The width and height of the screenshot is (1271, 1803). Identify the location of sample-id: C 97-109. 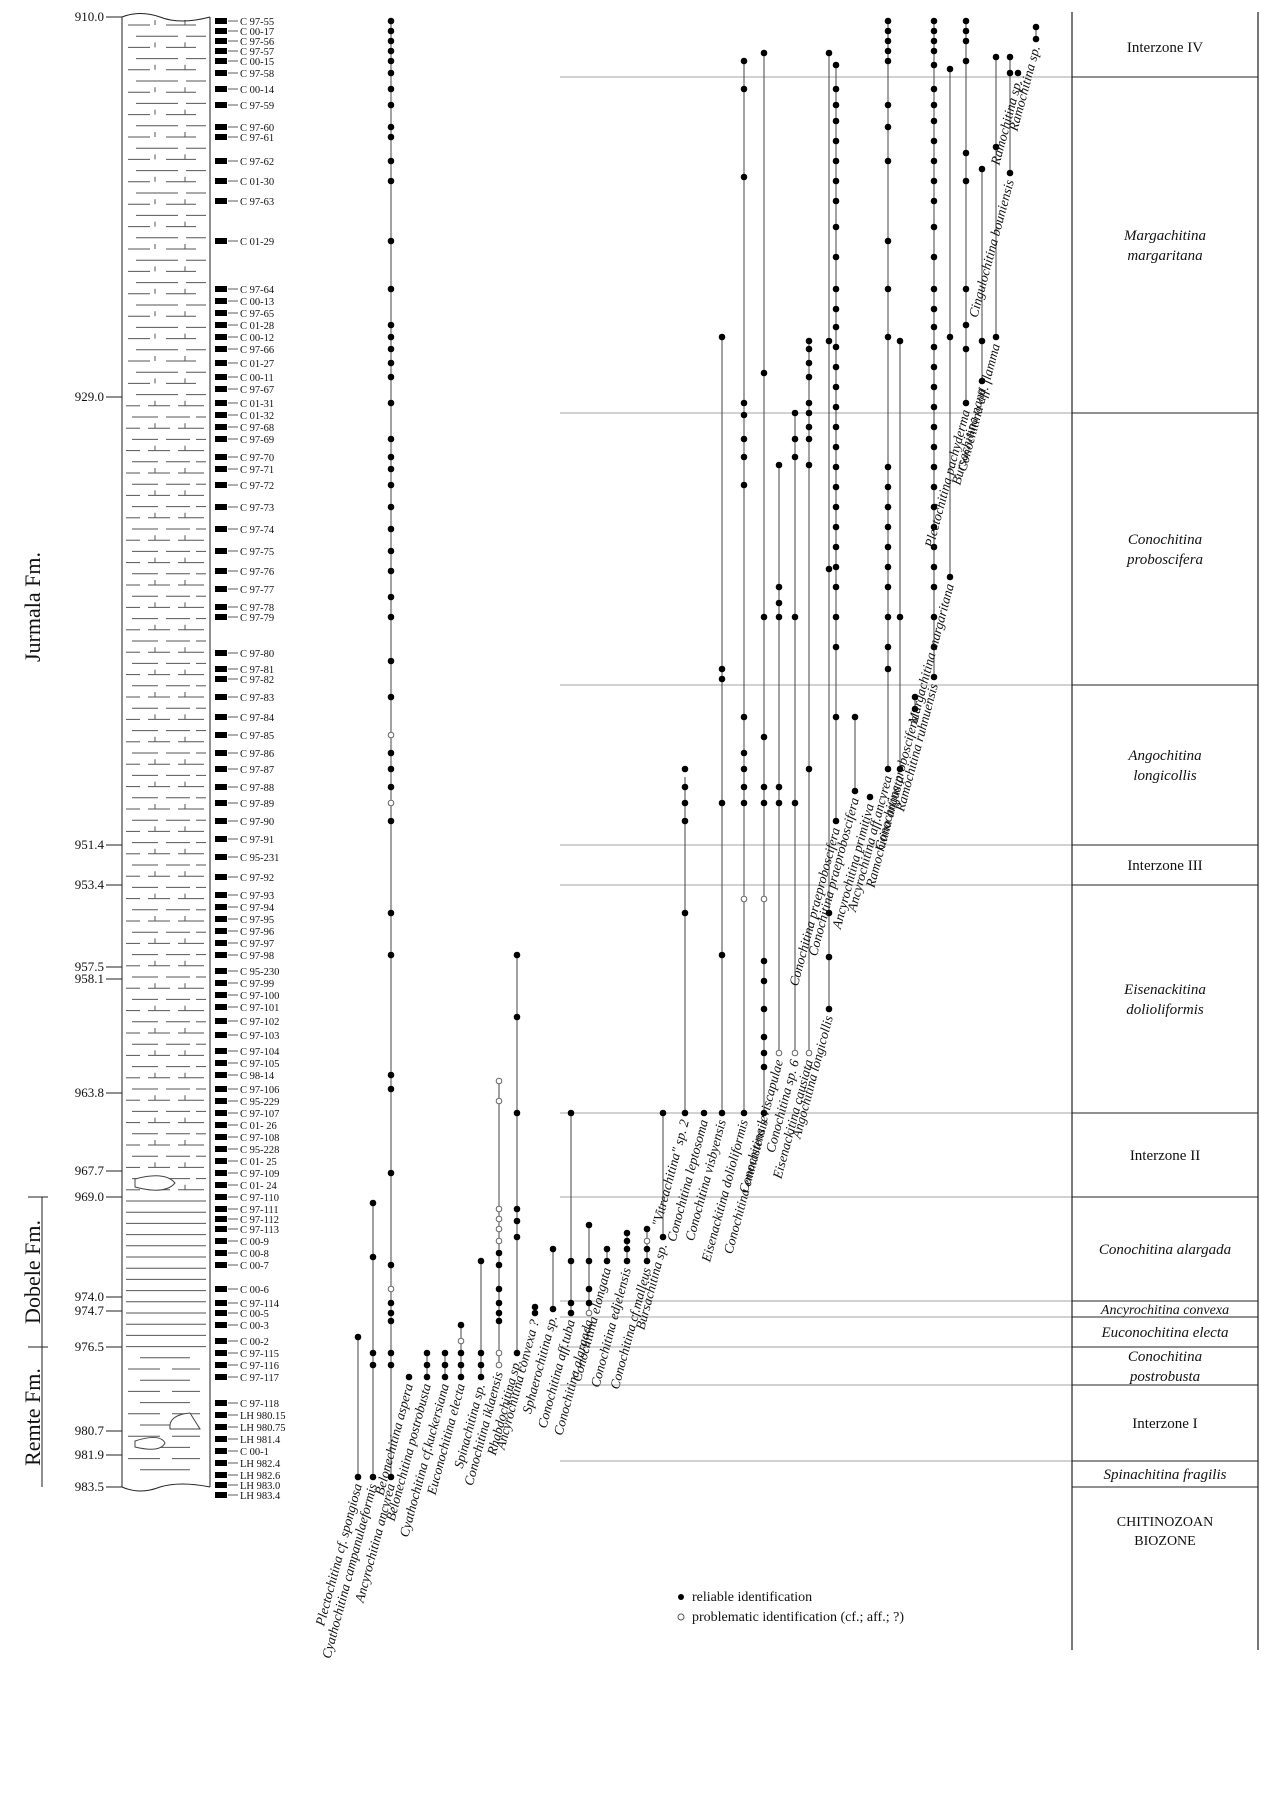
(259, 1174).